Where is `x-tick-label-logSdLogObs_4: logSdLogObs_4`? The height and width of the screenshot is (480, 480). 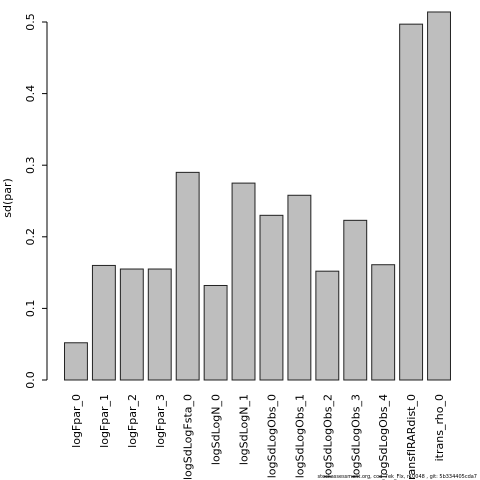 x-tick-label-logSdLogObs_4: logSdLogObs_4 is located at coordinates (383, 436).